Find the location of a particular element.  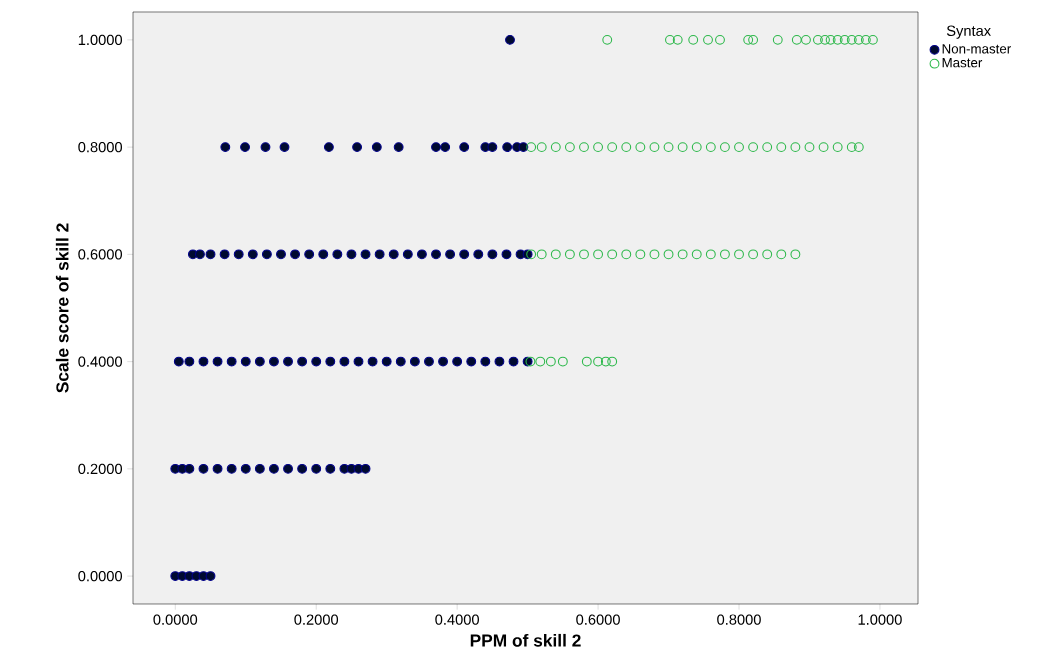

x-axis-title: PPM of skill 2 is located at coordinates (525, 640).